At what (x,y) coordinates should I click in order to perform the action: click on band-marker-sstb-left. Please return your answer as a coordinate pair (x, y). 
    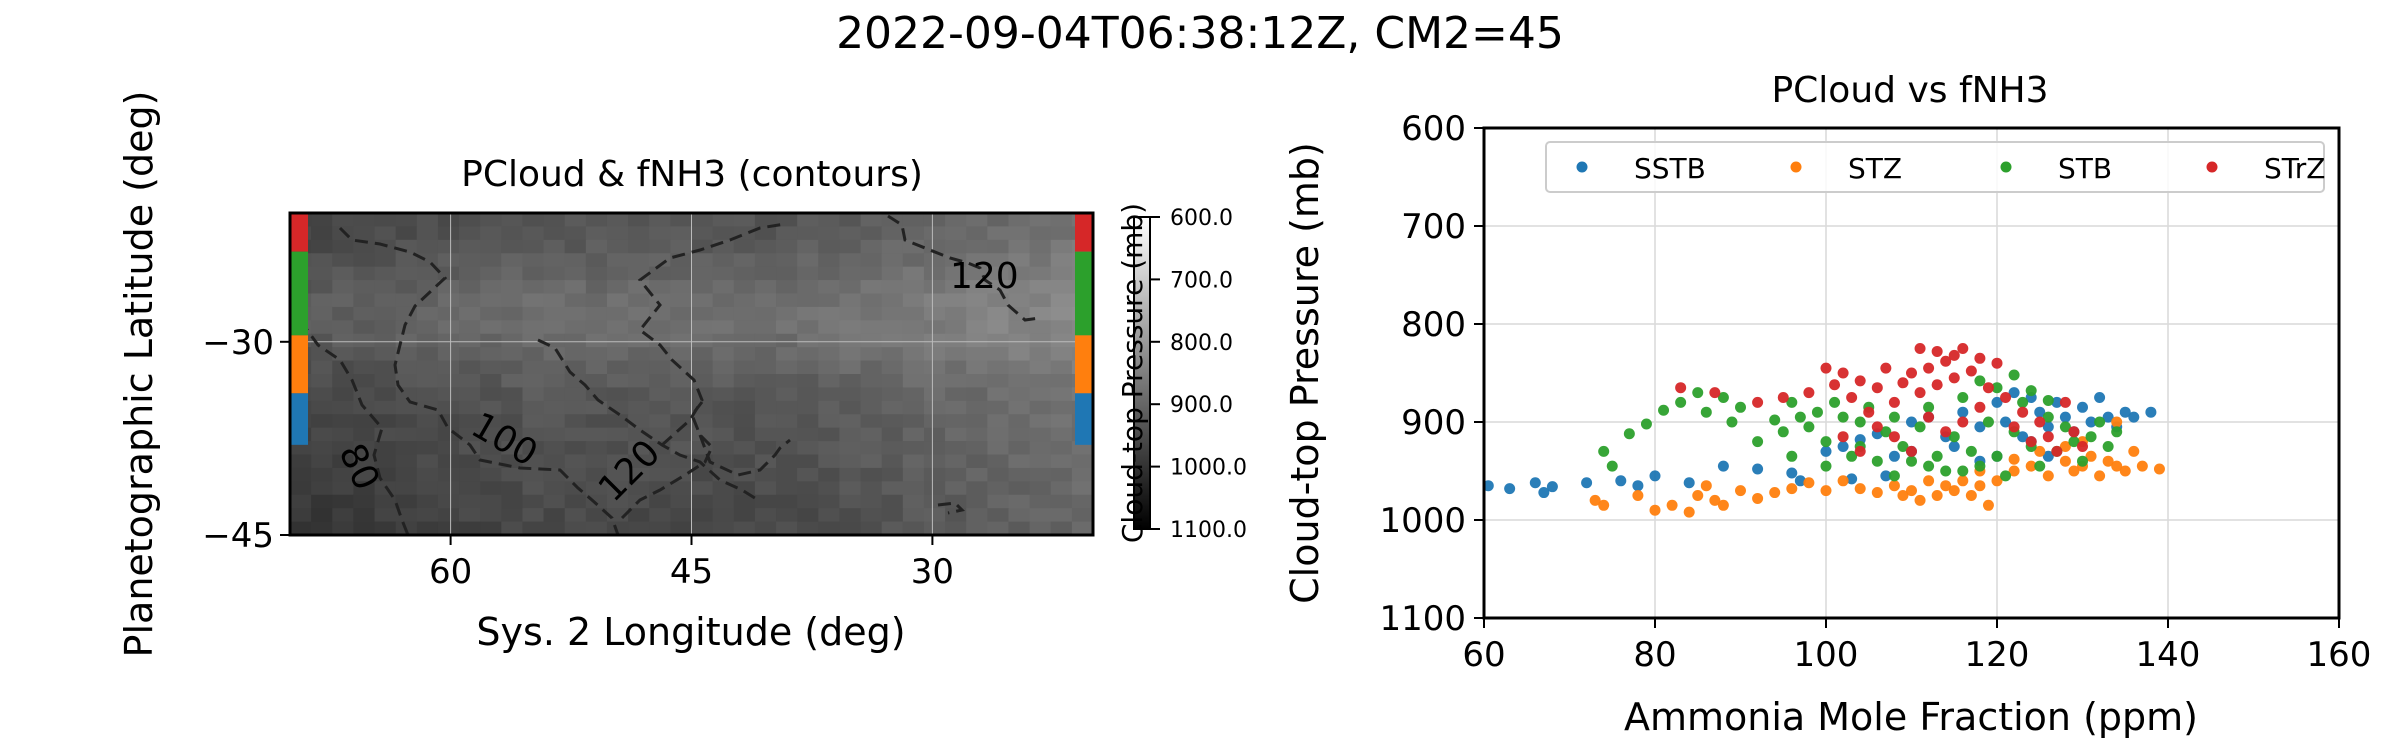
    Looking at the image, I should click on (299, 419).